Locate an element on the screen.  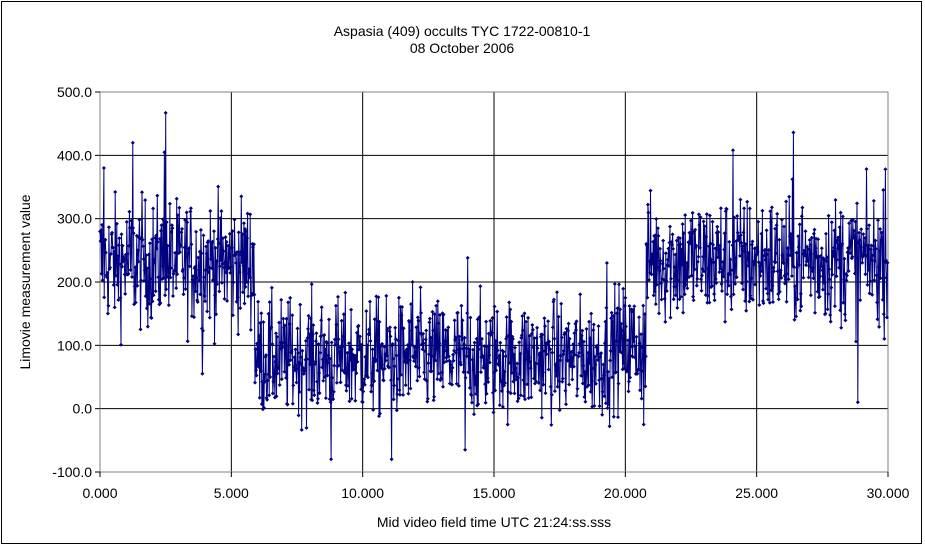
x-tick-label: 15.000 is located at coordinates (494, 493).